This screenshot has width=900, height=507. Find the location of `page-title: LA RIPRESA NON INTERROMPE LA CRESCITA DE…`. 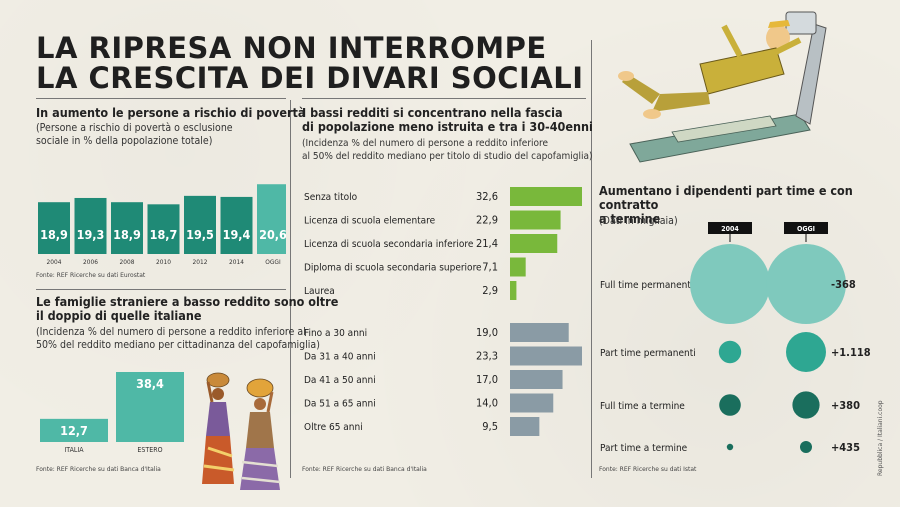

page-title: LA RIPRESA NON INTERROMPE LA CRESCITA DE… is located at coordinates (310, 63).